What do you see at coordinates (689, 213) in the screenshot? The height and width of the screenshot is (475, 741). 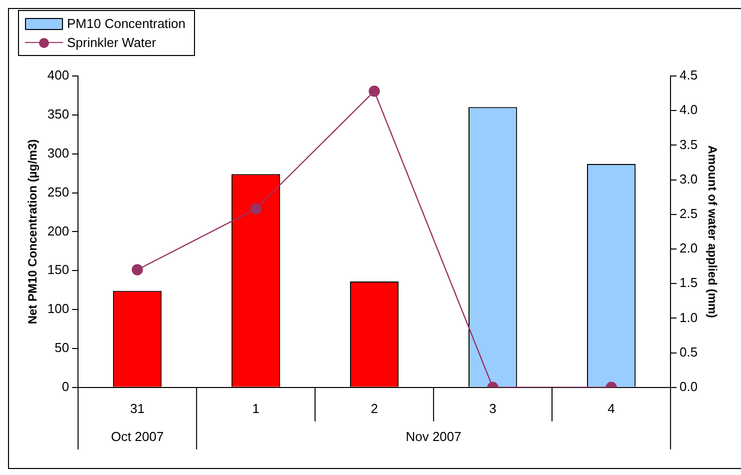 I see `y2-tick-label: 2.5` at bounding box center [689, 213].